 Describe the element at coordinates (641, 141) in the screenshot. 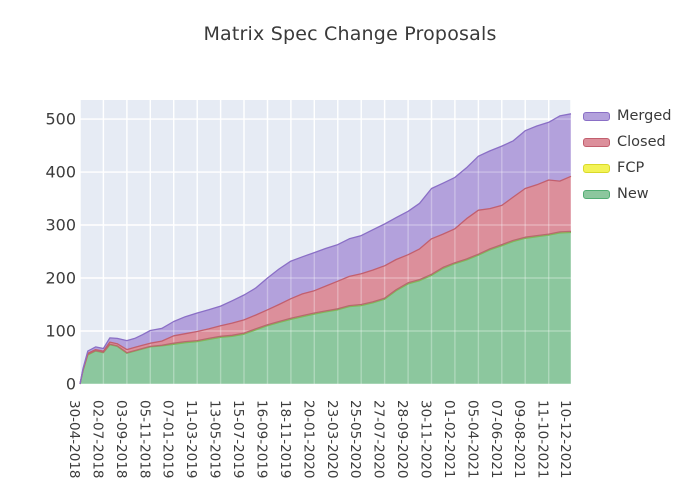

I see `legend-label-closed: Closed` at that location.